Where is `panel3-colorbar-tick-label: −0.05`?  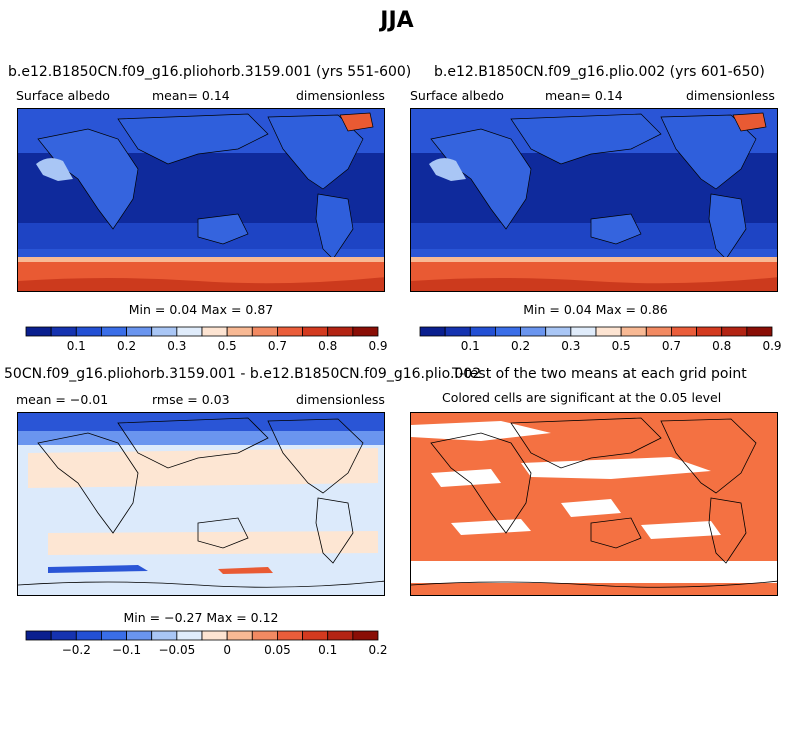 panel3-colorbar-tick-label: −0.05 is located at coordinates (176, 650).